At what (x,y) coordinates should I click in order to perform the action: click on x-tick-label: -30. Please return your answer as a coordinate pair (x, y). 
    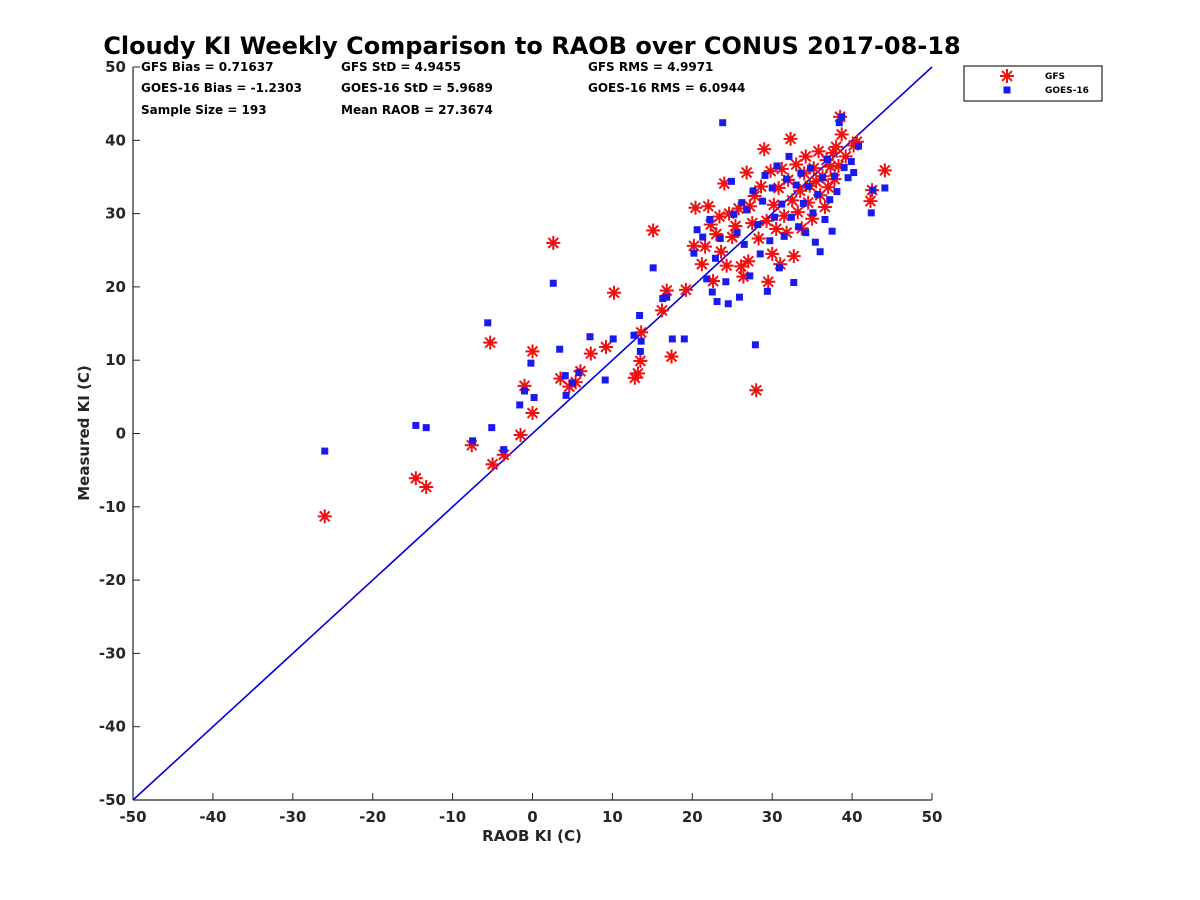
    Looking at the image, I should click on (292, 817).